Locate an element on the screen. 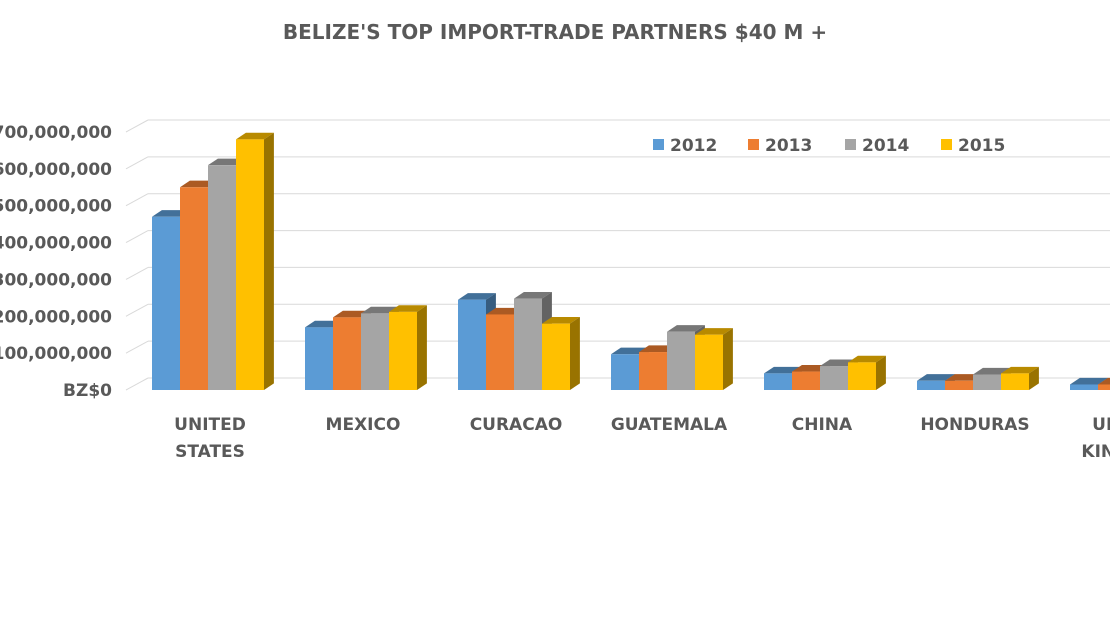  x-tick-label: KINGDOM is located at coordinates (1095, 452).